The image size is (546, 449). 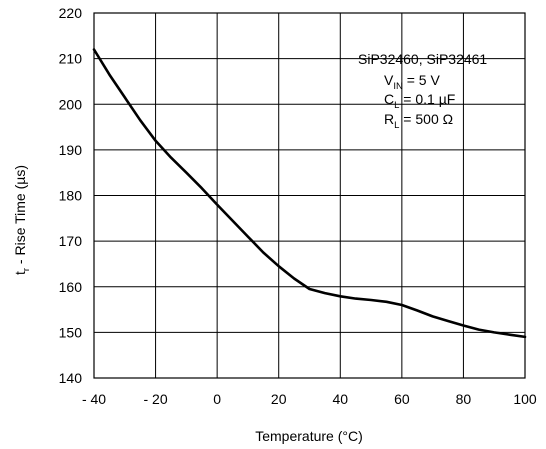 I want to click on annotation-vin-sub: IN, so click(x=398, y=86).